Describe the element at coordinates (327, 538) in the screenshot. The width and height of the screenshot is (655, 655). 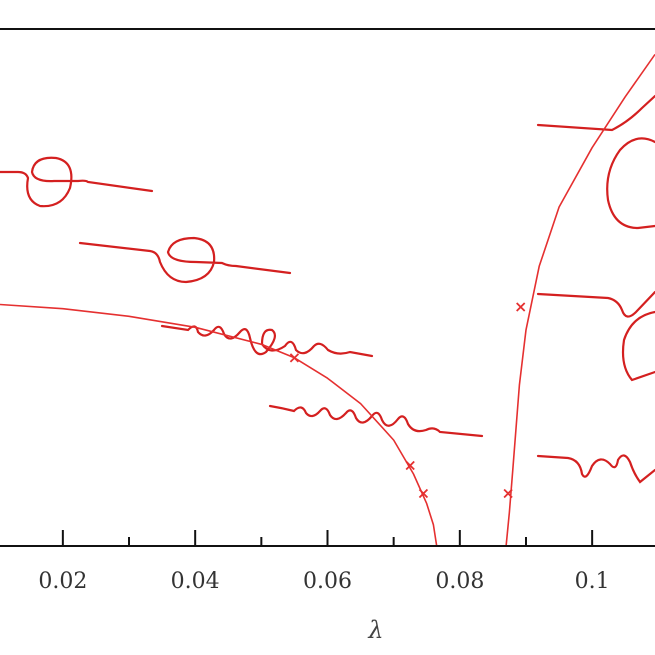
I see `x-axis-ticks` at that location.